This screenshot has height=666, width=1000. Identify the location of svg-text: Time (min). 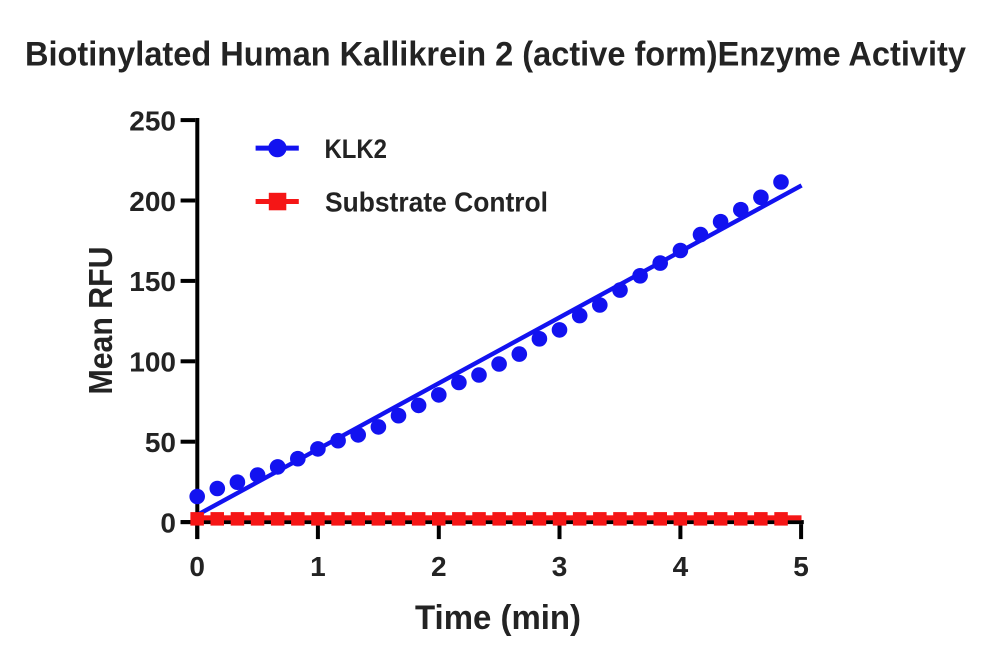
(498, 618).